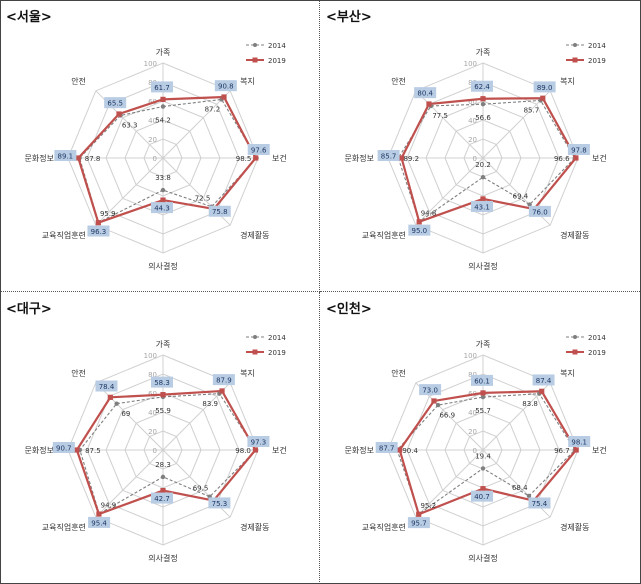 This screenshot has width=641, height=584. Describe the element at coordinates (64, 449) in the screenshot. I see `data-label-2019: 90.7` at that location.